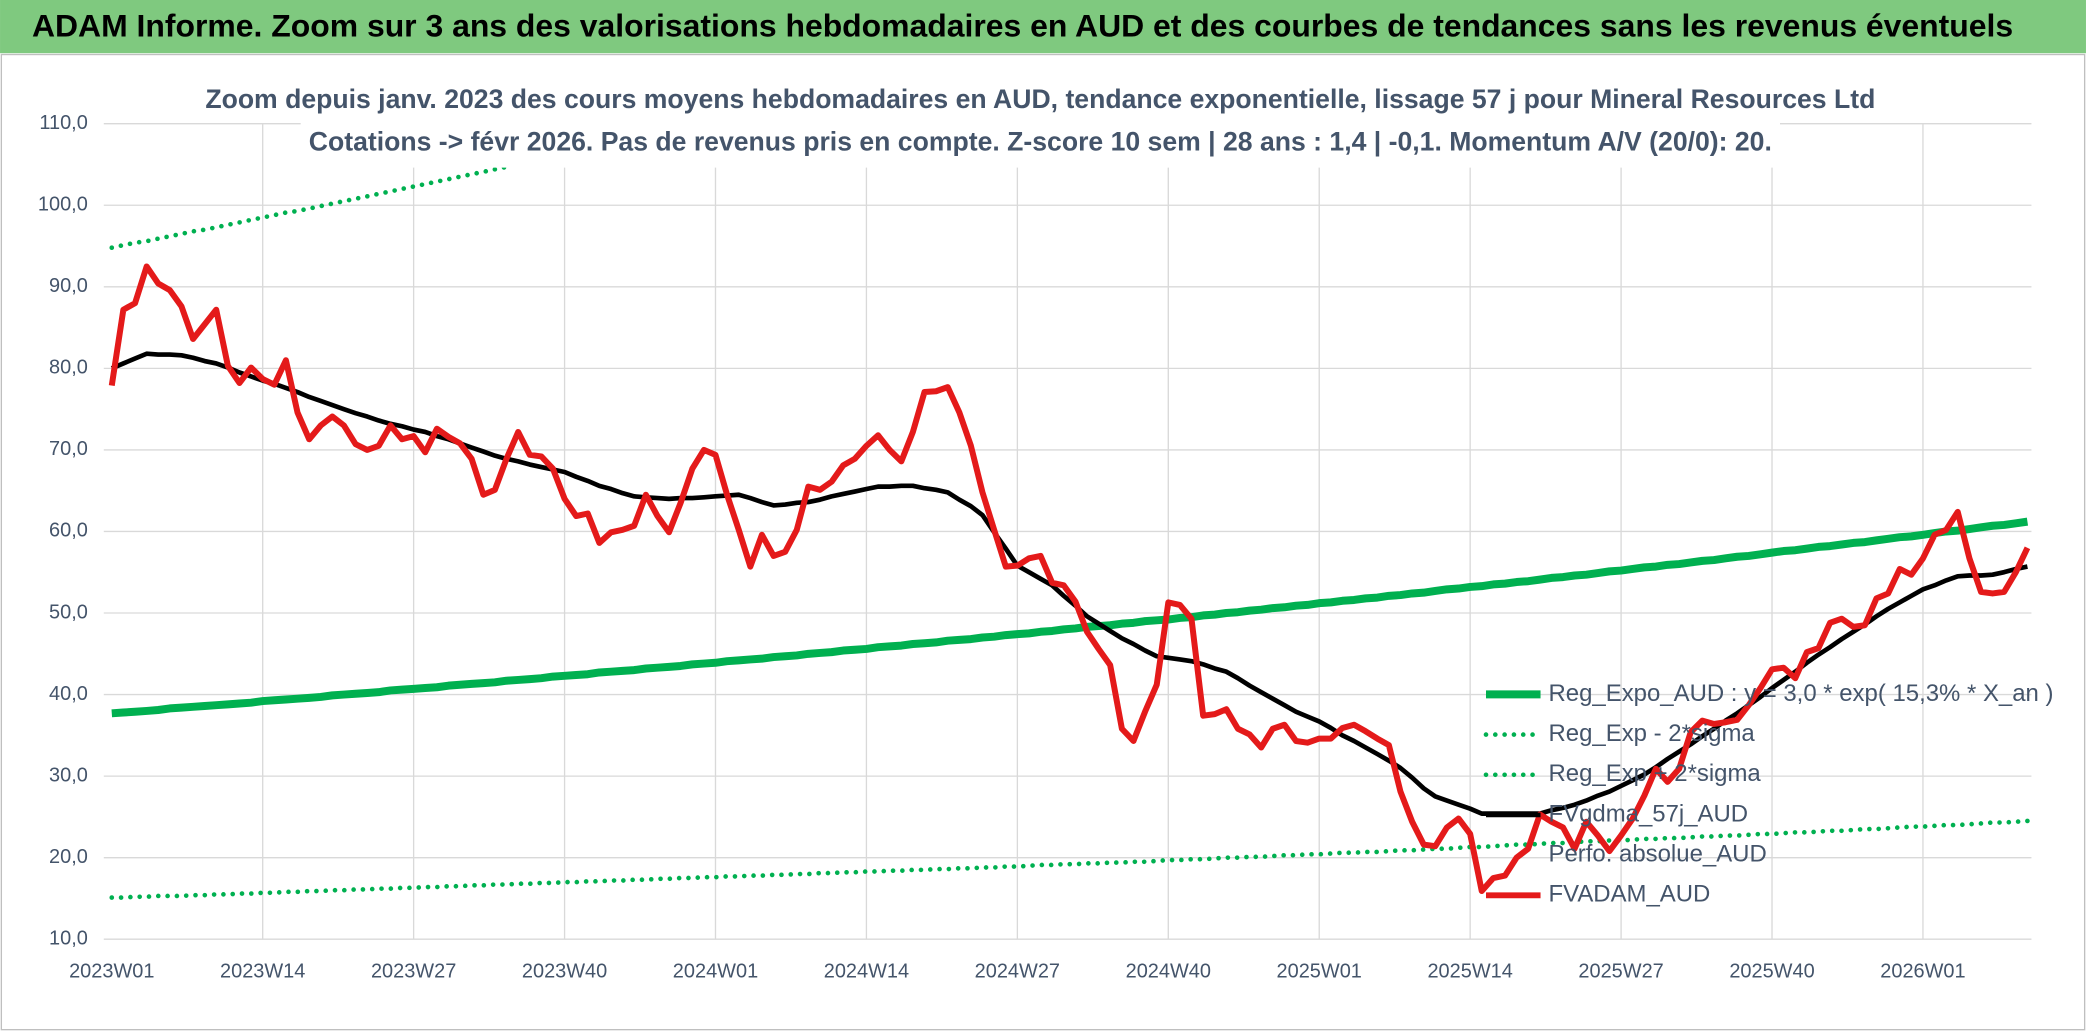 The height and width of the screenshot is (1031, 2086). I want to click on y-tick-label: 20,0, so click(68, 857).